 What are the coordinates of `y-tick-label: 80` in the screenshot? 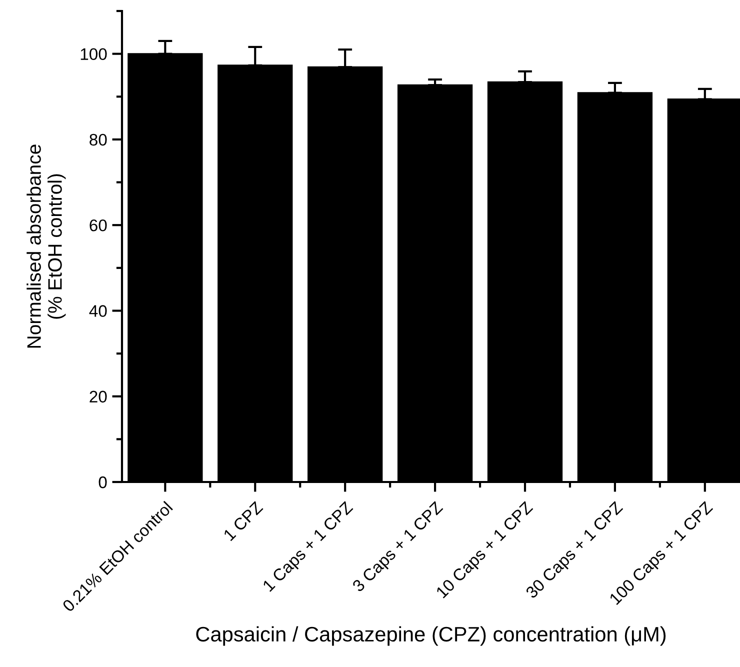 It's located at (98, 140).